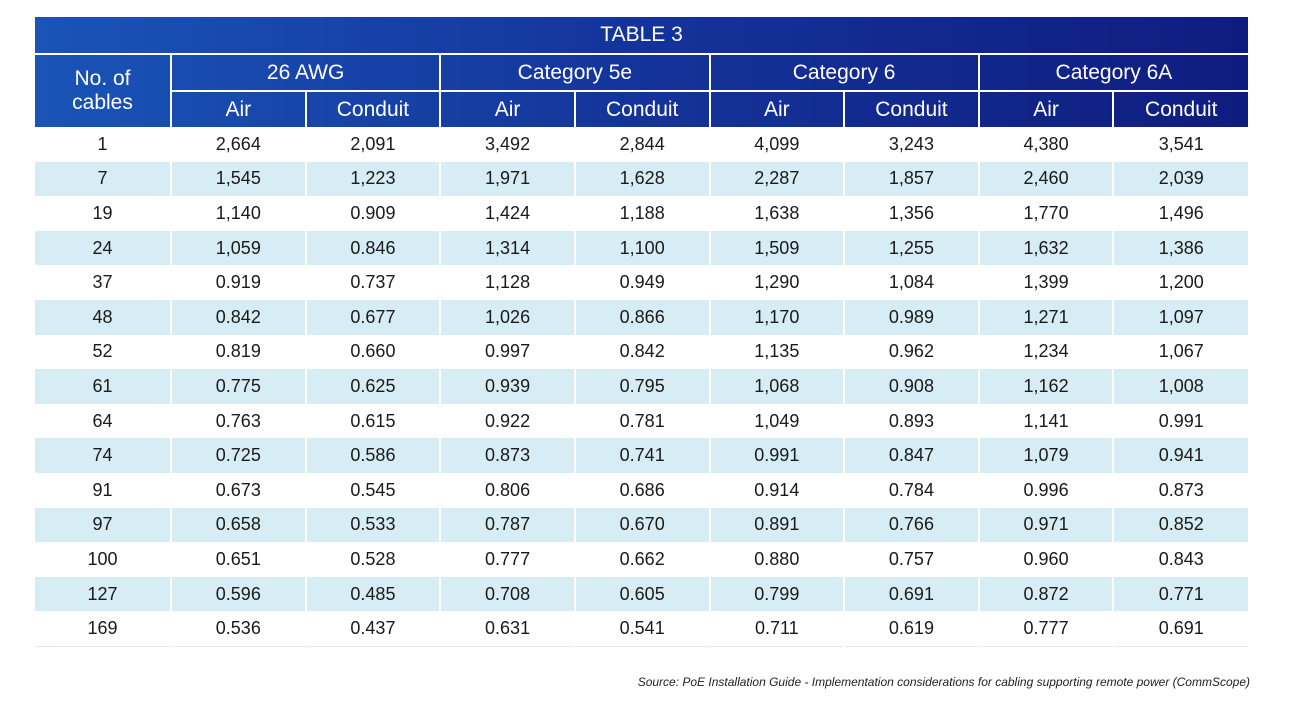 This screenshot has width=1300, height=707. What do you see at coordinates (1045, 213) in the screenshot?
I see `value-cell: 1,770` at bounding box center [1045, 213].